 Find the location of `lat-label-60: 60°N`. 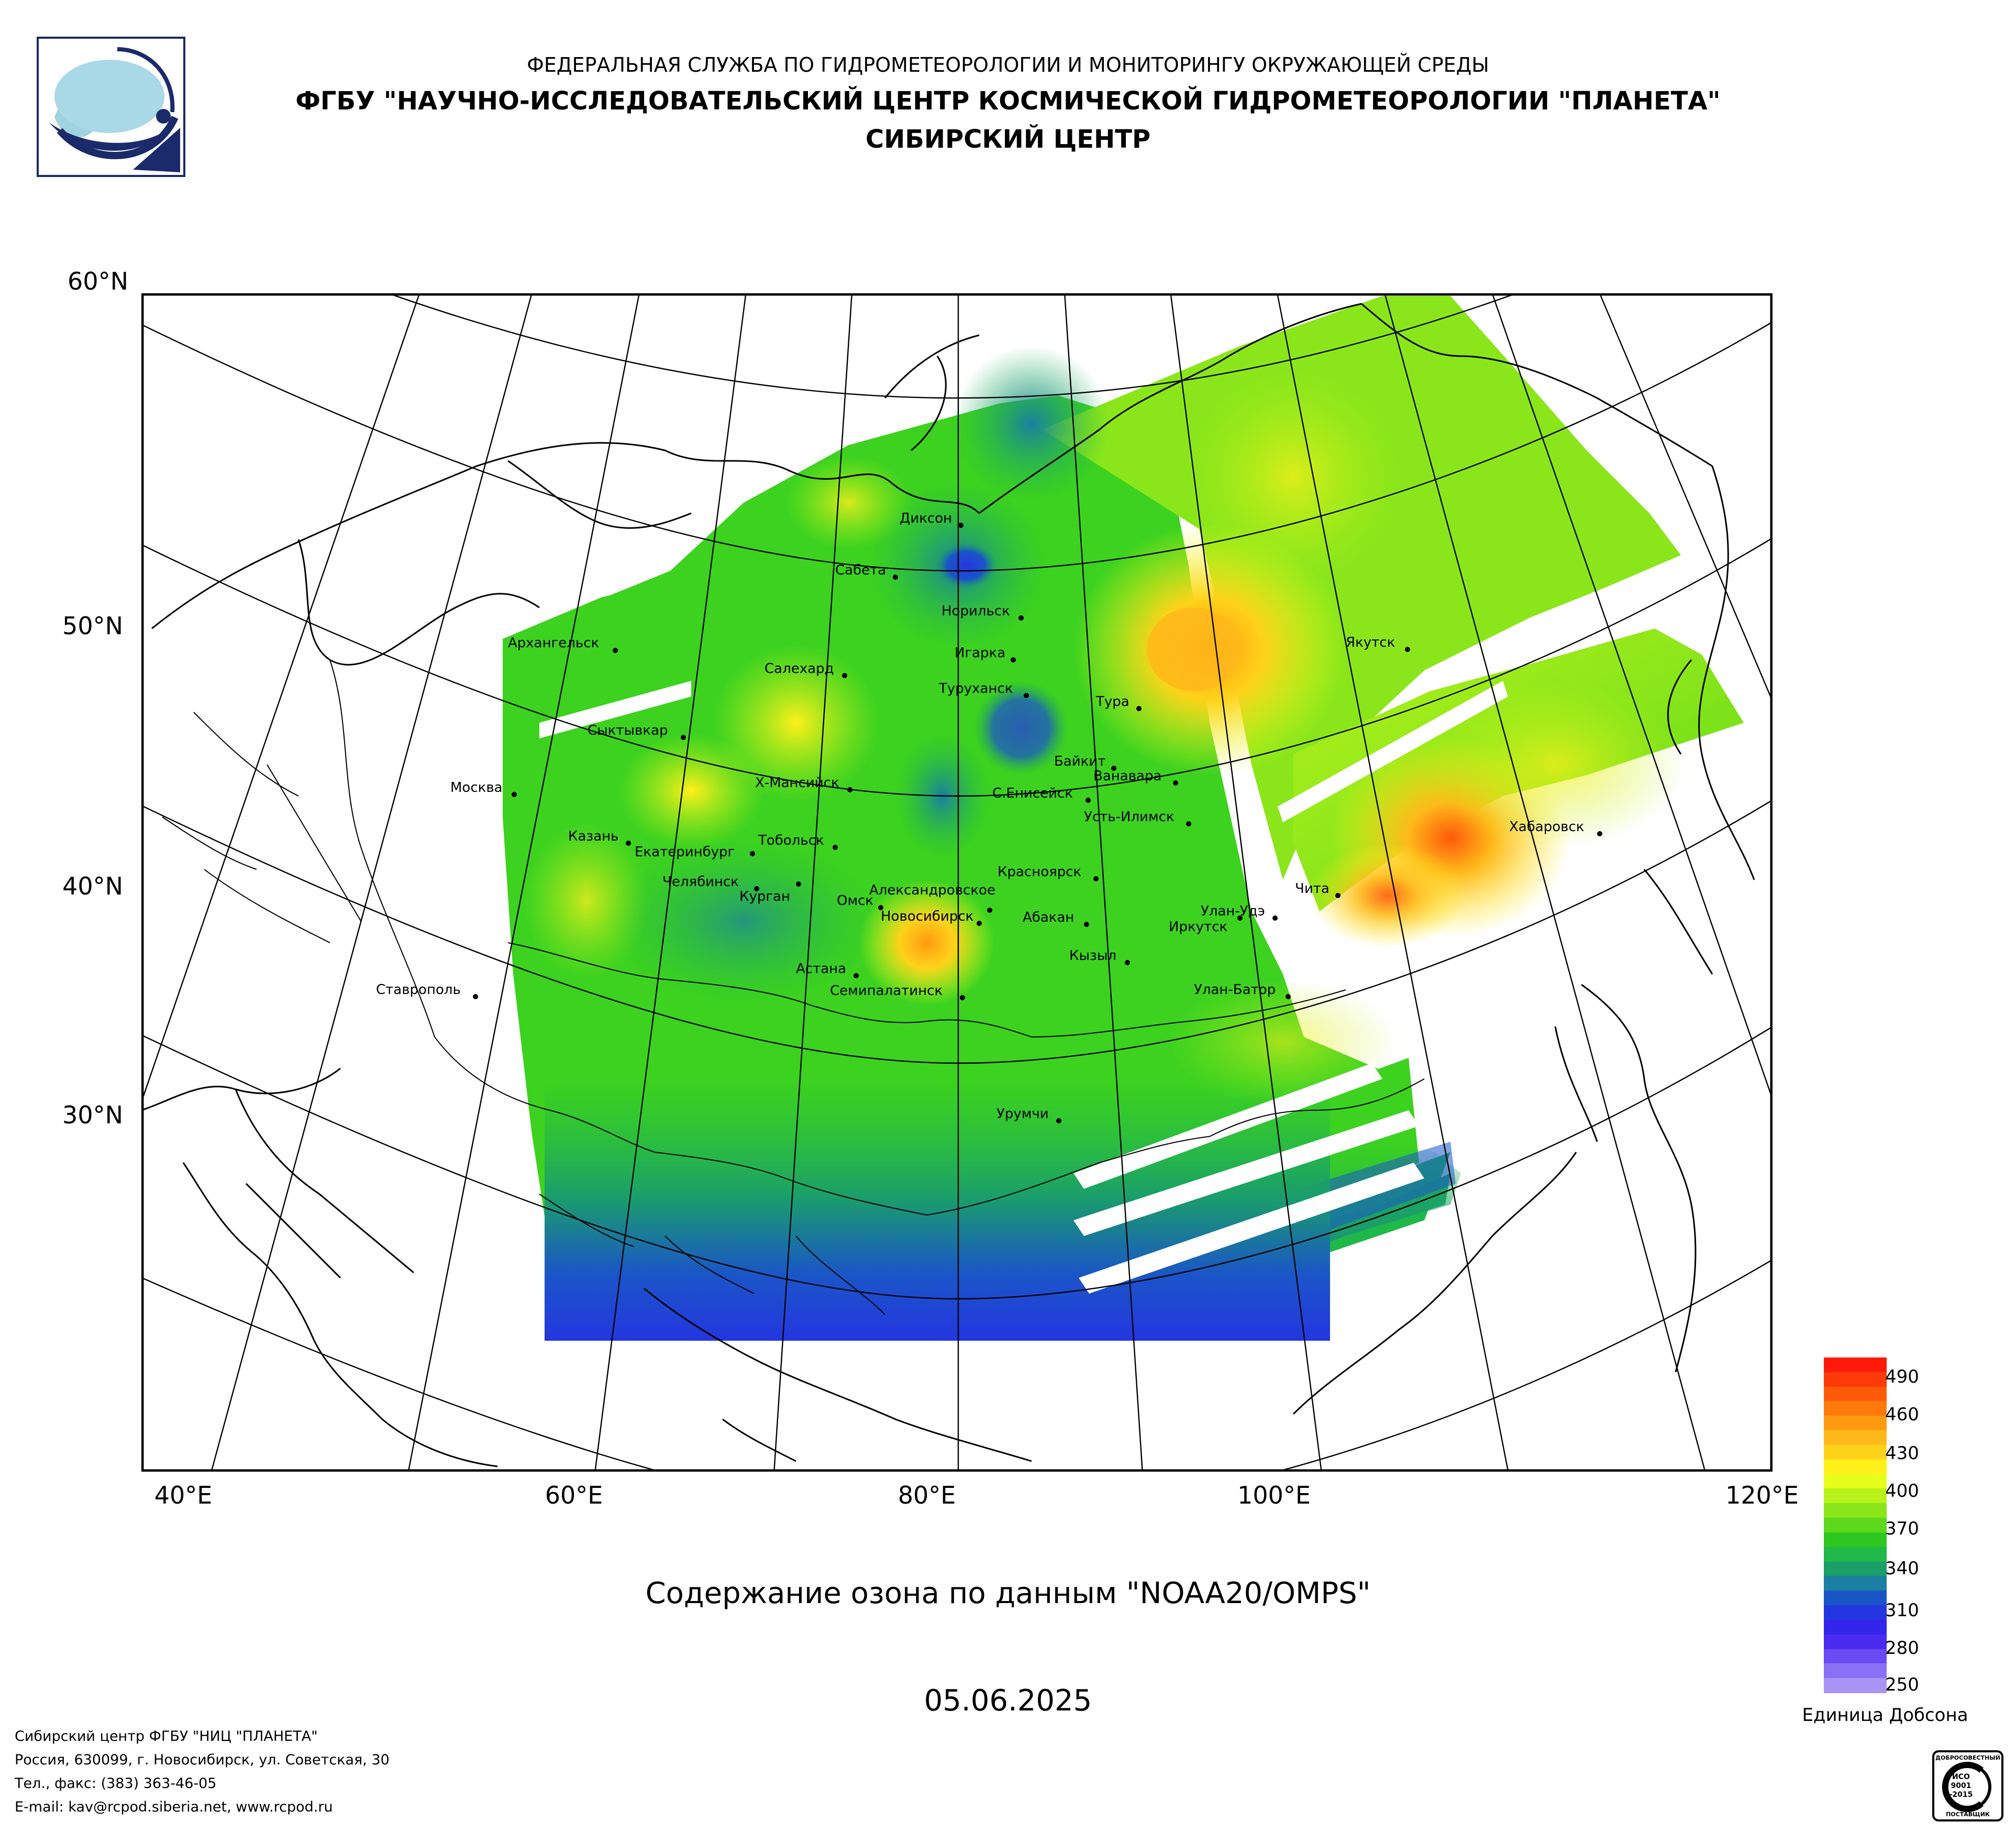

lat-label-60: 60°N is located at coordinates (98, 281).